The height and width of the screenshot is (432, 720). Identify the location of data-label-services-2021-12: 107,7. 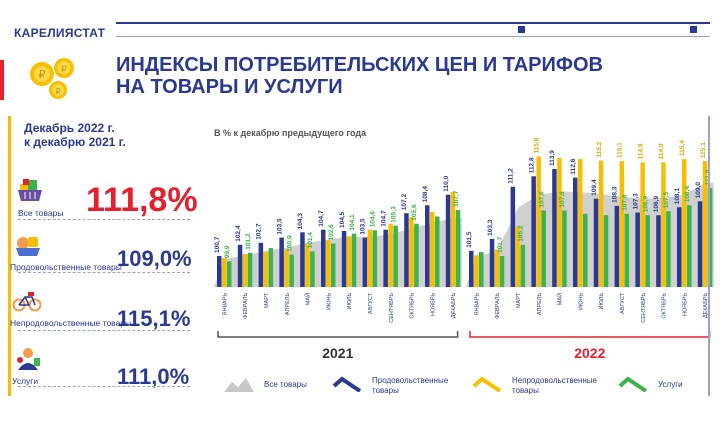
(456, 198).